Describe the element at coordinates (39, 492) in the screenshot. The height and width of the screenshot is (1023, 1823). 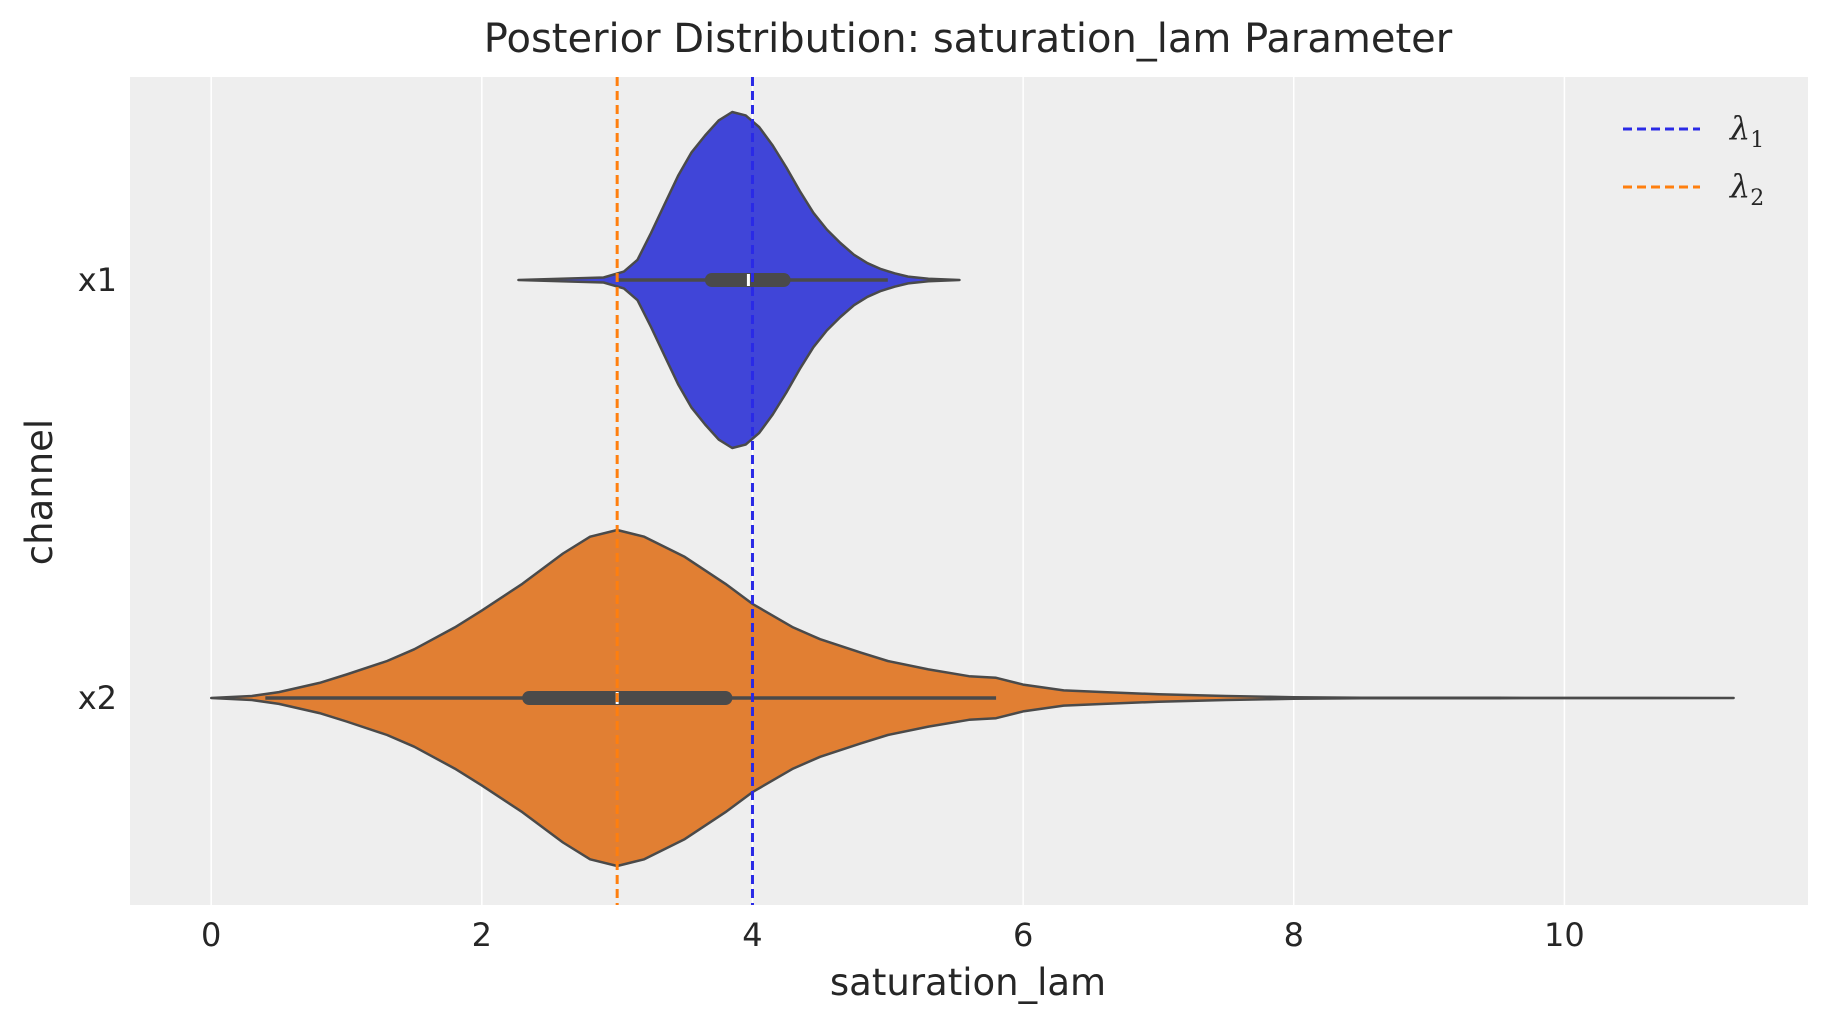
I see `y-axis-label: channel` at that location.